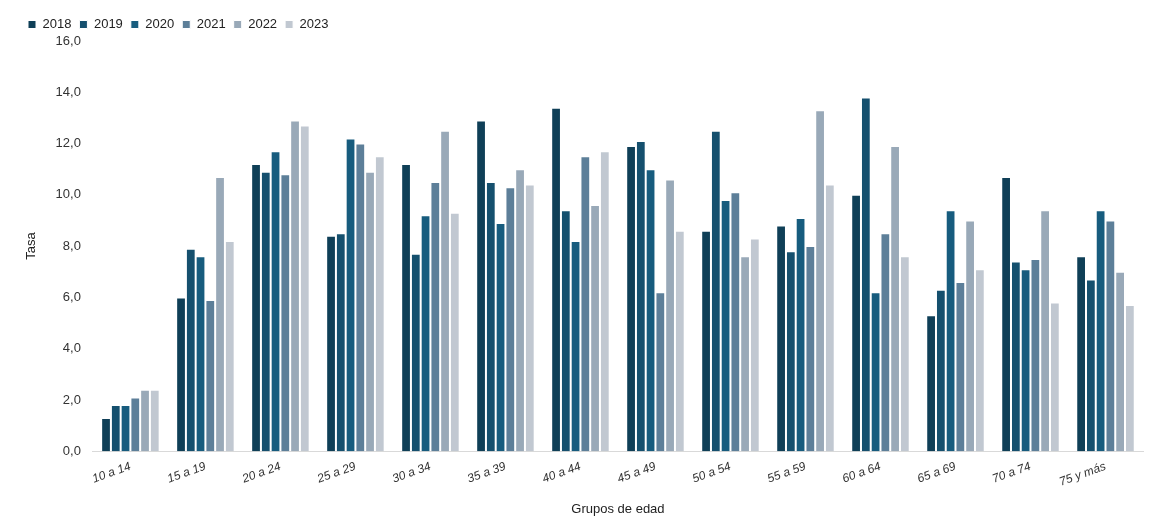 This screenshot has height=526, width=1173. What do you see at coordinates (68, 91) in the screenshot?
I see `y-tick-label: 14,0` at bounding box center [68, 91].